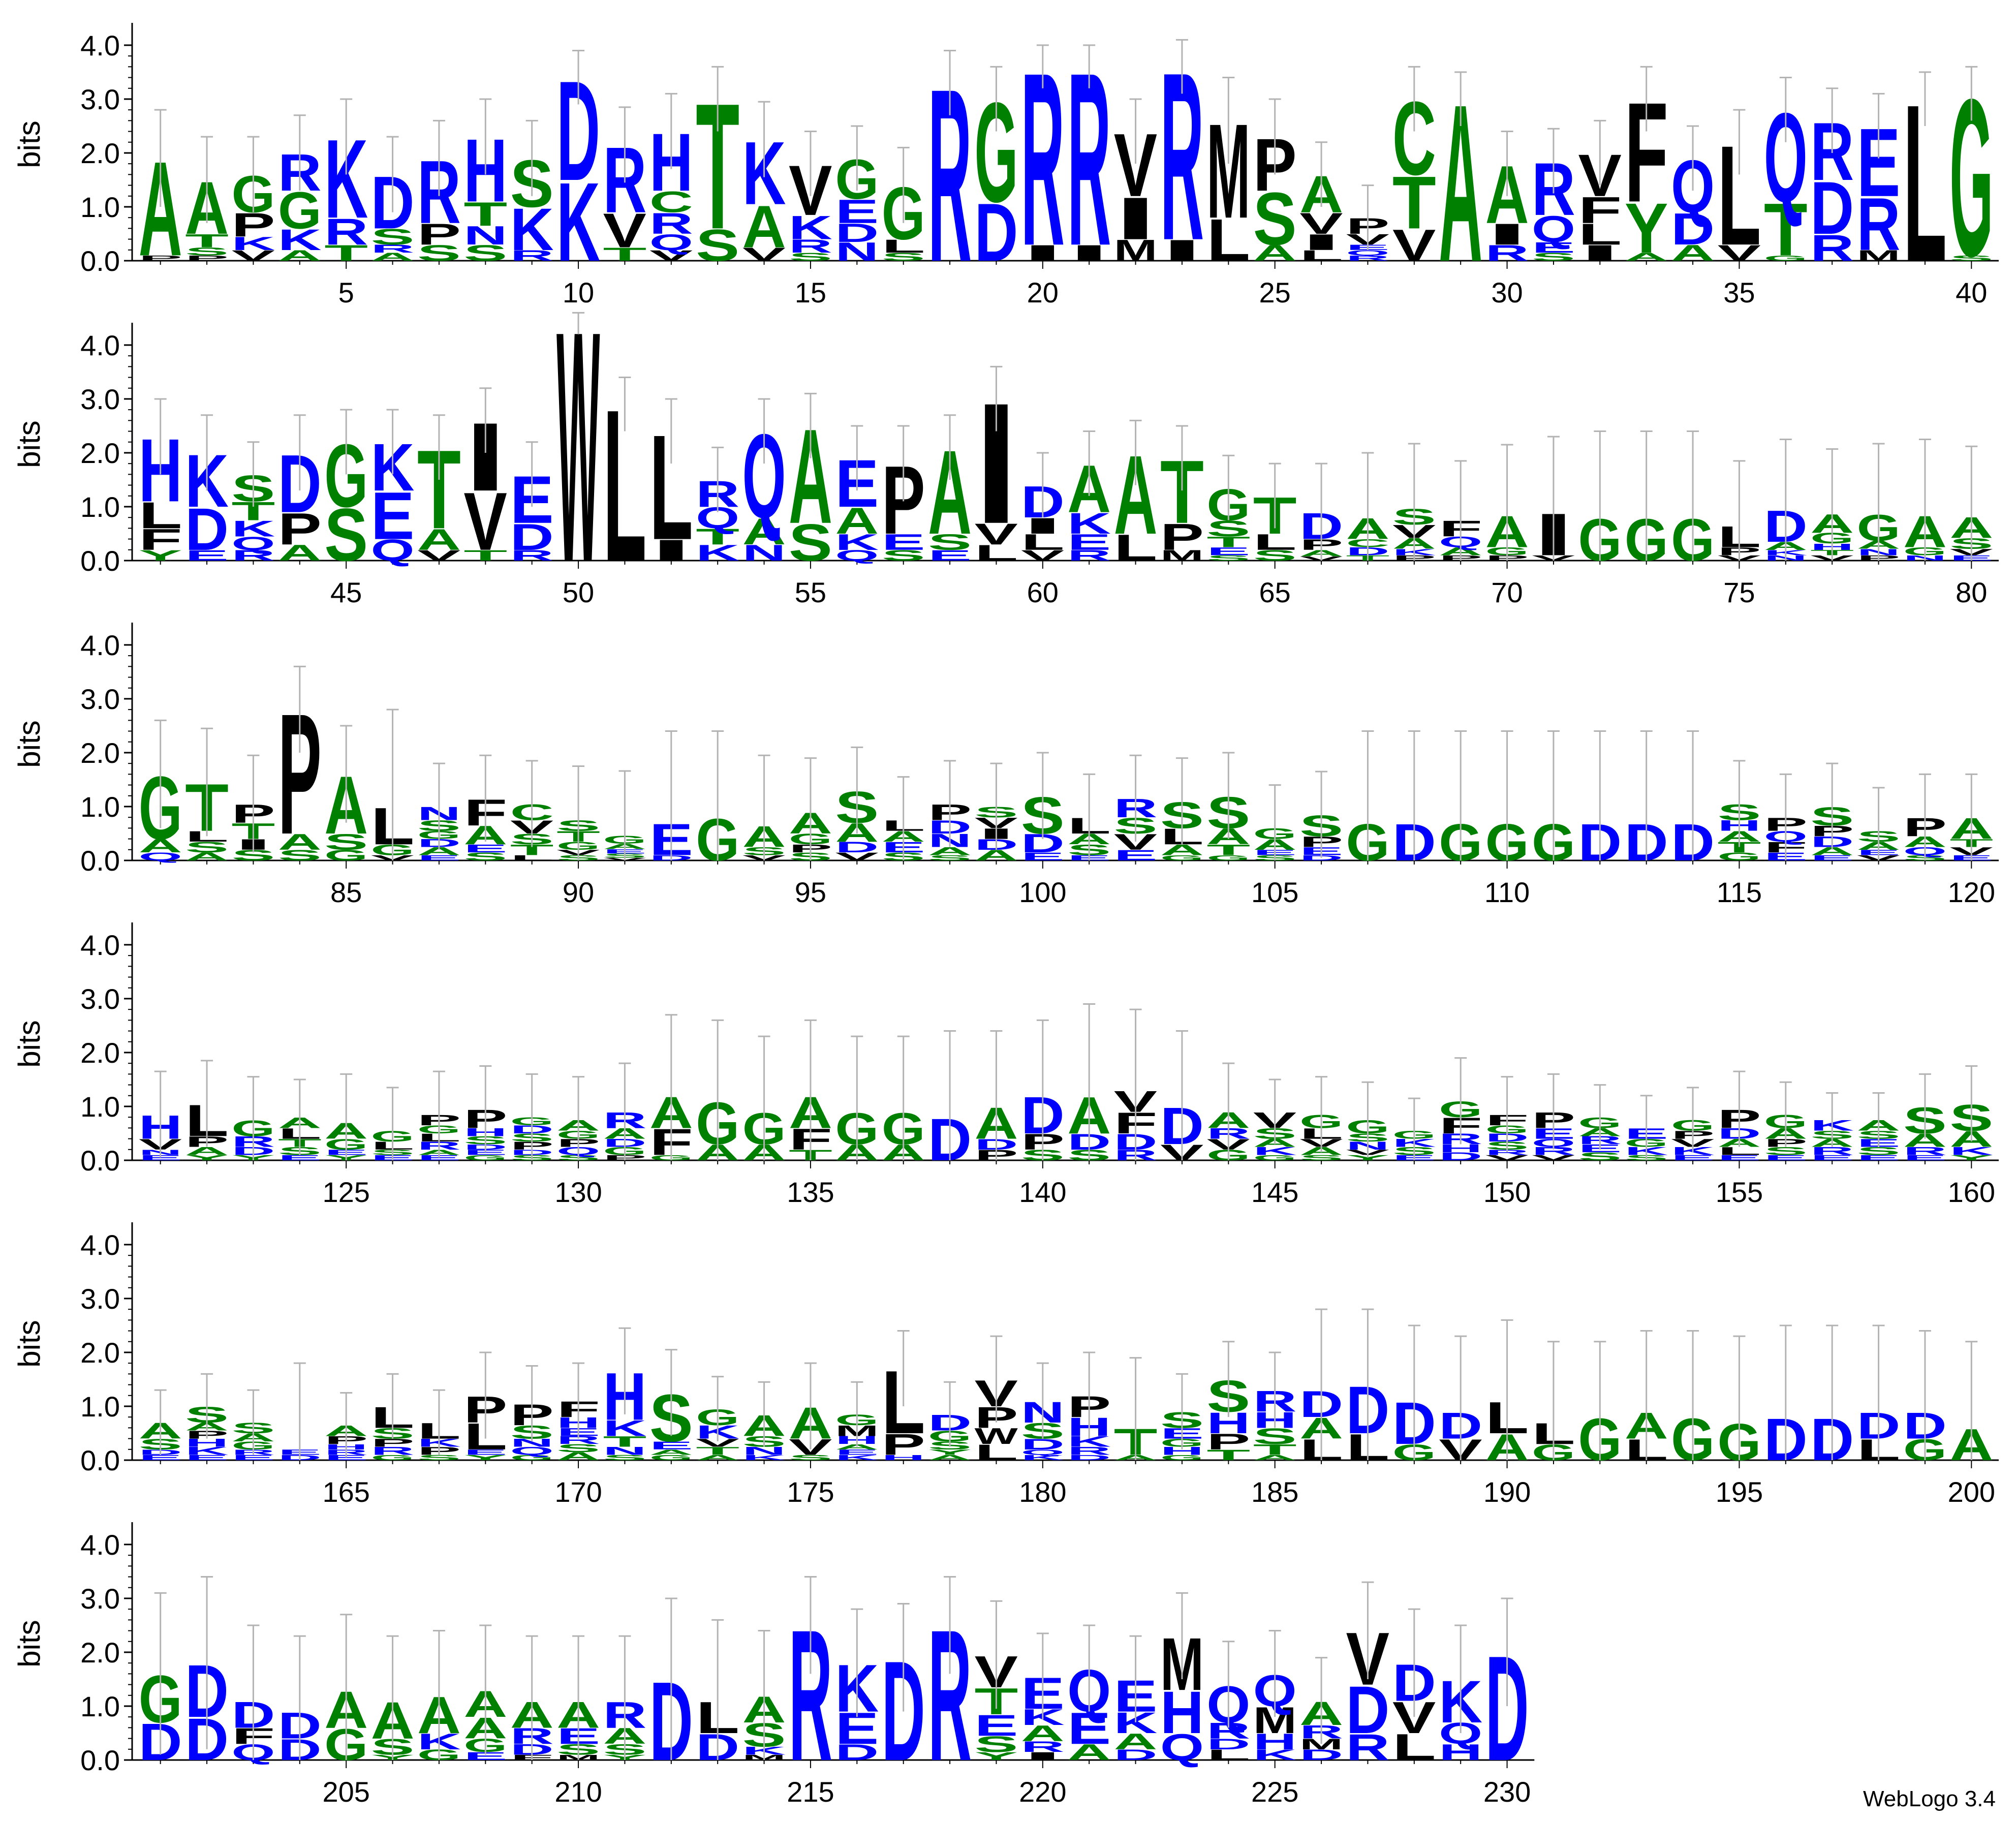 This screenshot has width=2016, height=1821. Describe the element at coordinates (1971, 292) in the screenshot. I see `x-tick-label: 40` at that location.